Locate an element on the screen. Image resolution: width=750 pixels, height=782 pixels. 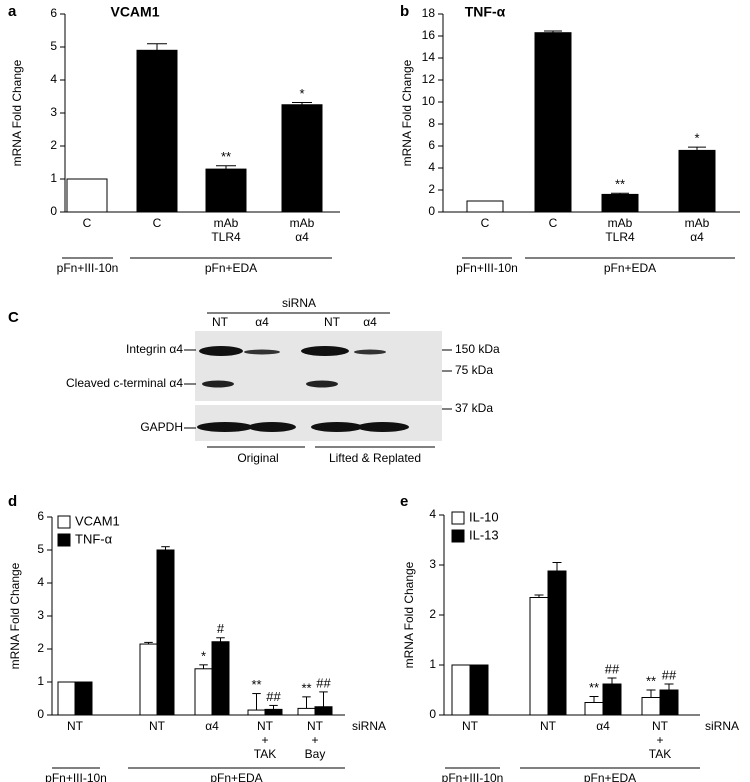
x-axis-label: siRNA is located at coordinates (369, 726).